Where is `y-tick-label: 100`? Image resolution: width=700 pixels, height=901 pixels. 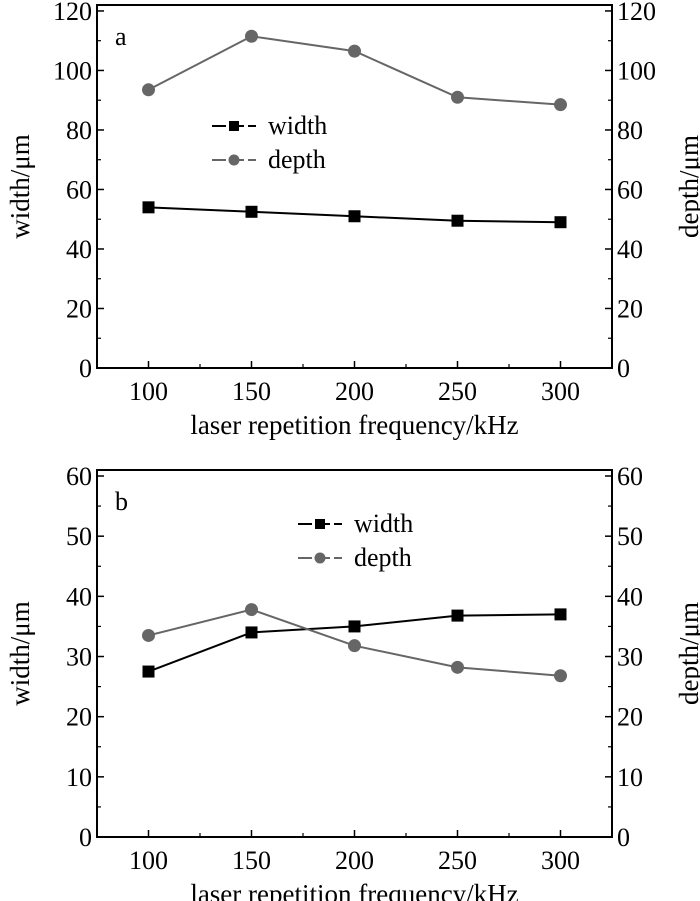 y-tick-label: 100 is located at coordinates (72, 70).